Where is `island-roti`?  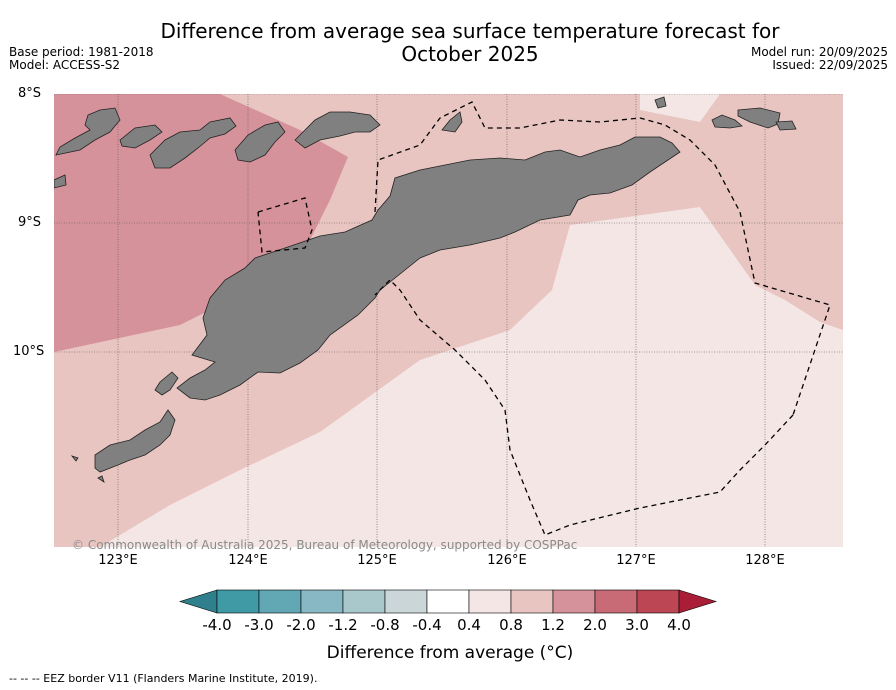
island-roti is located at coordinates (166, 383).